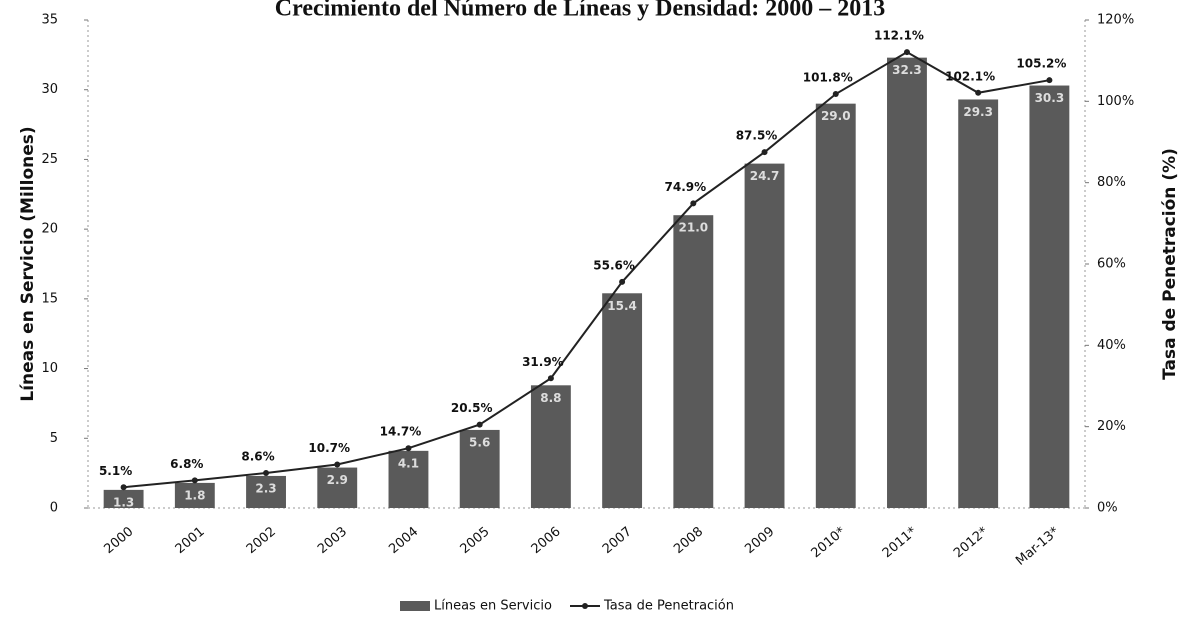 The width and height of the screenshot is (1193, 627). I want to click on bar-label: 30.3, so click(1050, 98).